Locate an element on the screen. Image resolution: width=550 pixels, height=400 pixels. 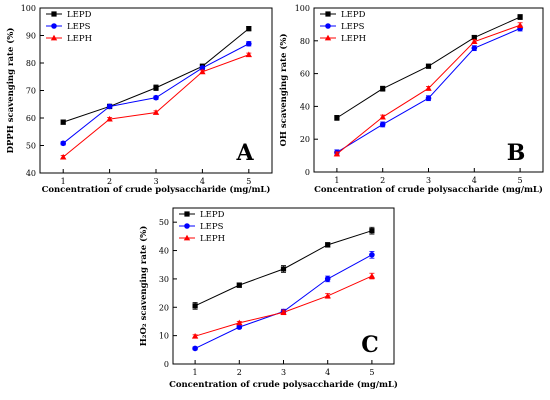
y-tick-label: 70 is located at coordinates (31, 91).